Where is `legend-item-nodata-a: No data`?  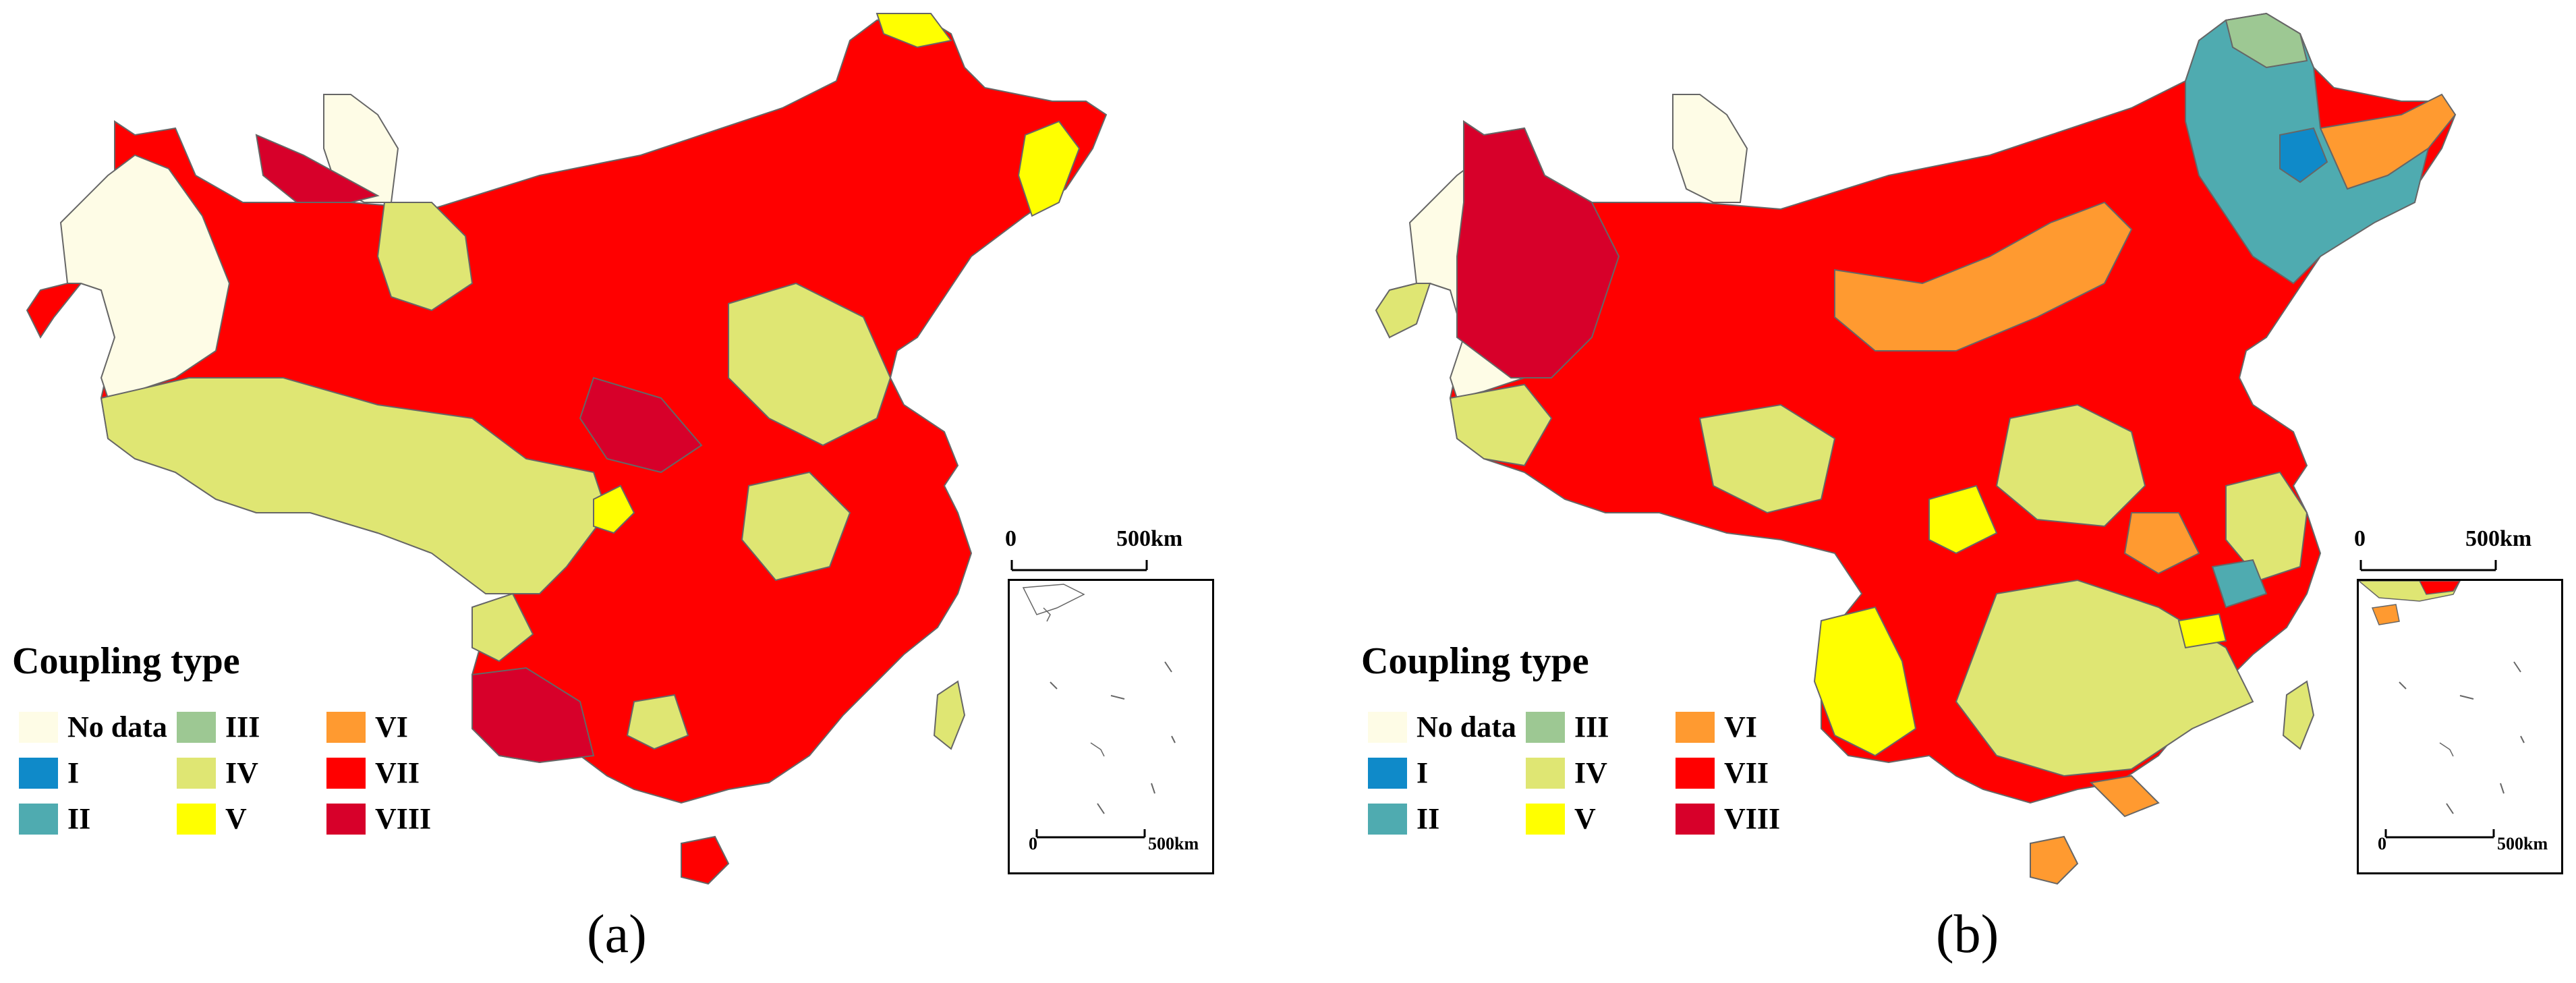
legend-item-nodata-a: No data is located at coordinates (93, 727).